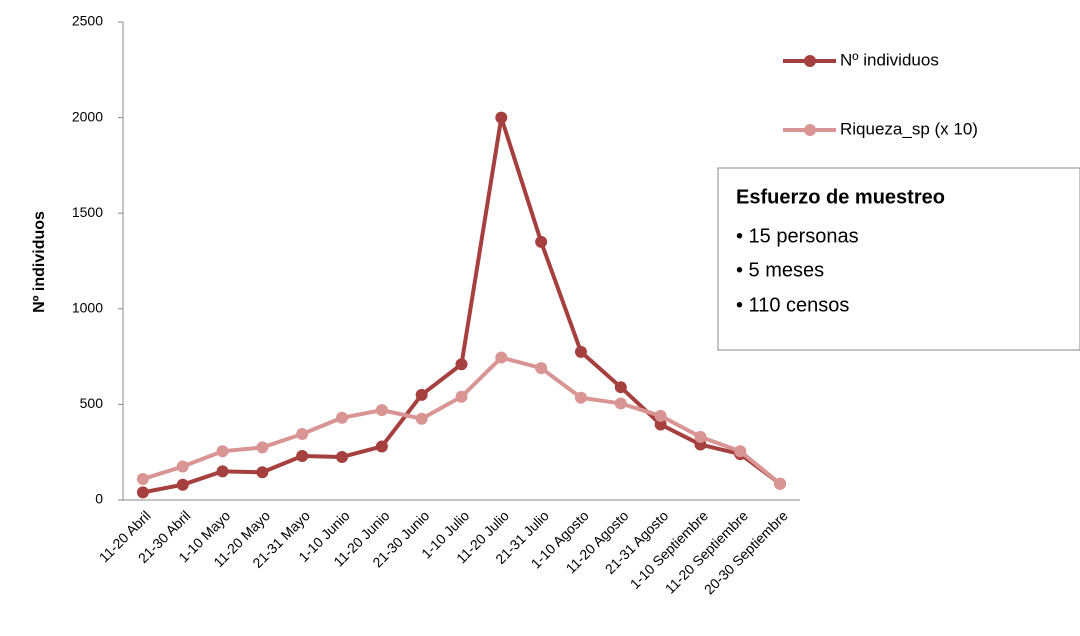 Image resolution: width=1080 pixels, height=636 pixels. What do you see at coordinates (87, 116) in the screenshot?
I see `y-tick-label: 2000` at bounding box center [87, 116].